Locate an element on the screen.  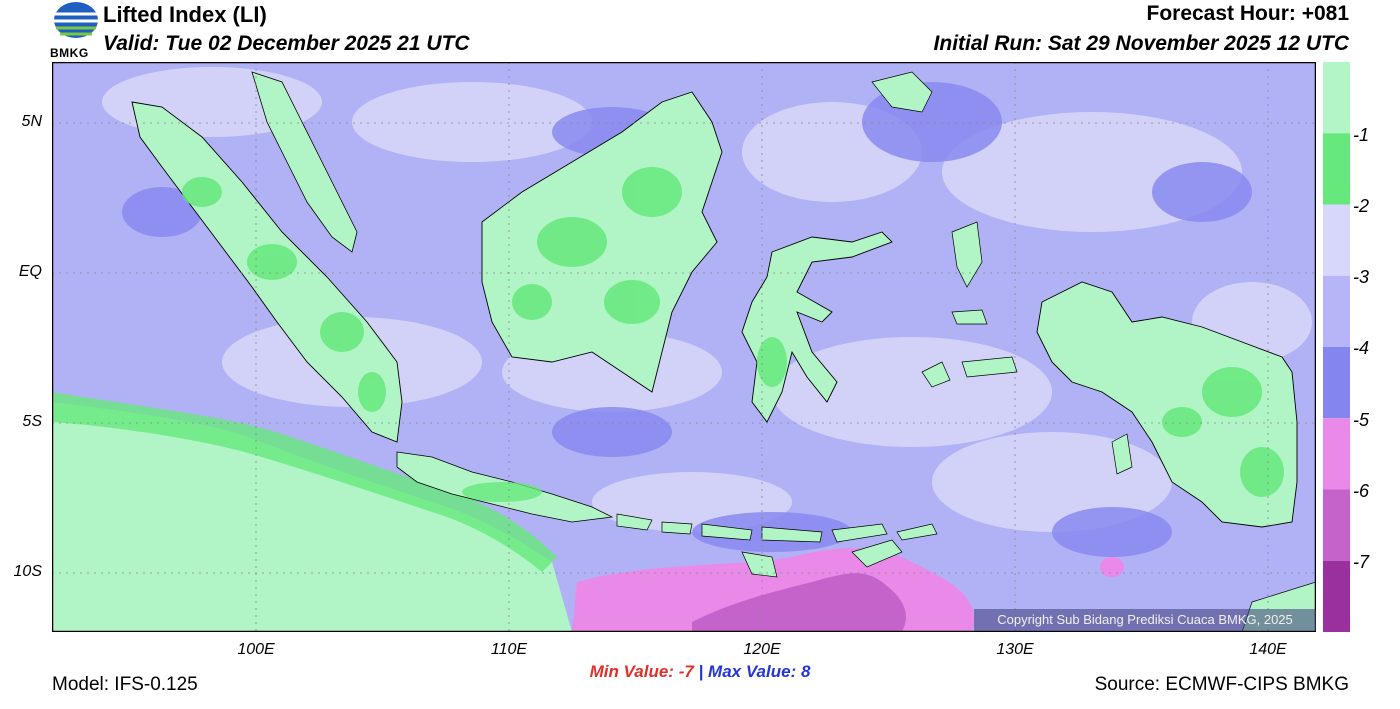
x-tick-label: 120E is located at coordinates (762, 649).